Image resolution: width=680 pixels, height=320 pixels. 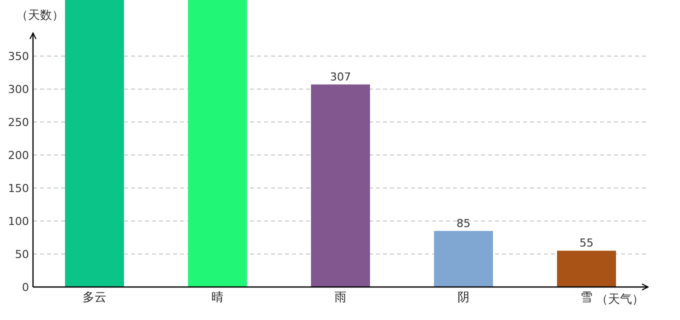 What do you see at coordinates (340, 77) in the screenshot?
I see `data-label: 307` at bounding box center [340, 77].